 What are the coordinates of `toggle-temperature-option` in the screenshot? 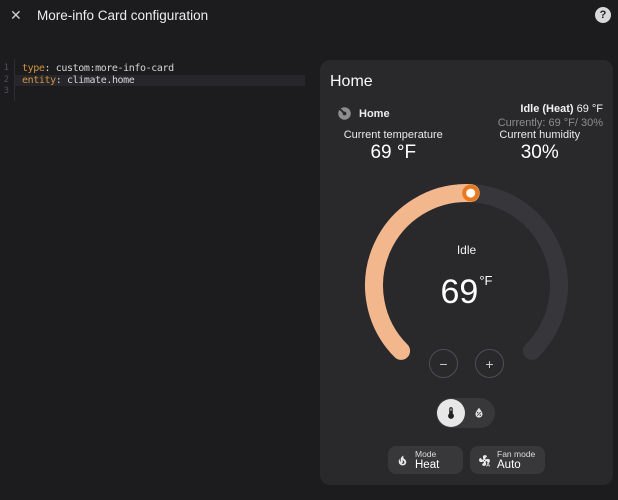 It's located at (451, 413).